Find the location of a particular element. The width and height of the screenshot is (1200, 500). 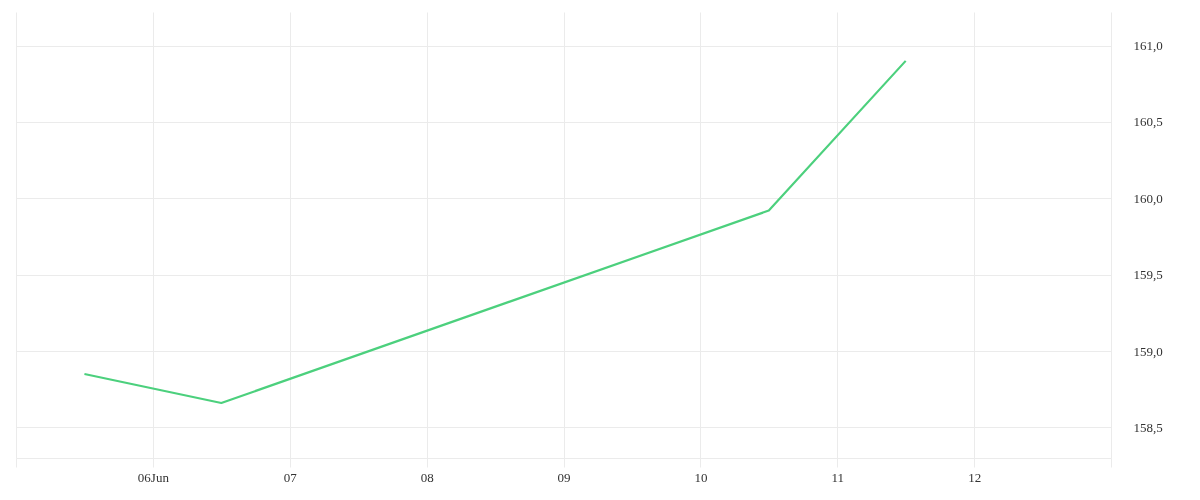

x-tick-label: 11 is located at coordinates (838, 477).